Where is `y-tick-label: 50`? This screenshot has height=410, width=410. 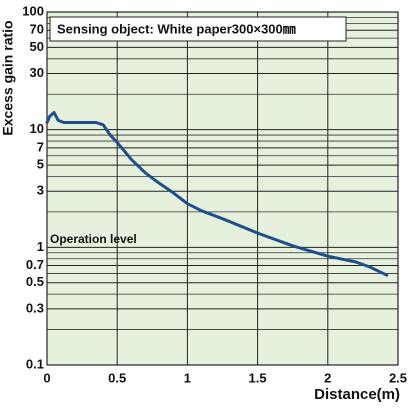
y-tick-label: 50 is located at coordinates (37, 46).